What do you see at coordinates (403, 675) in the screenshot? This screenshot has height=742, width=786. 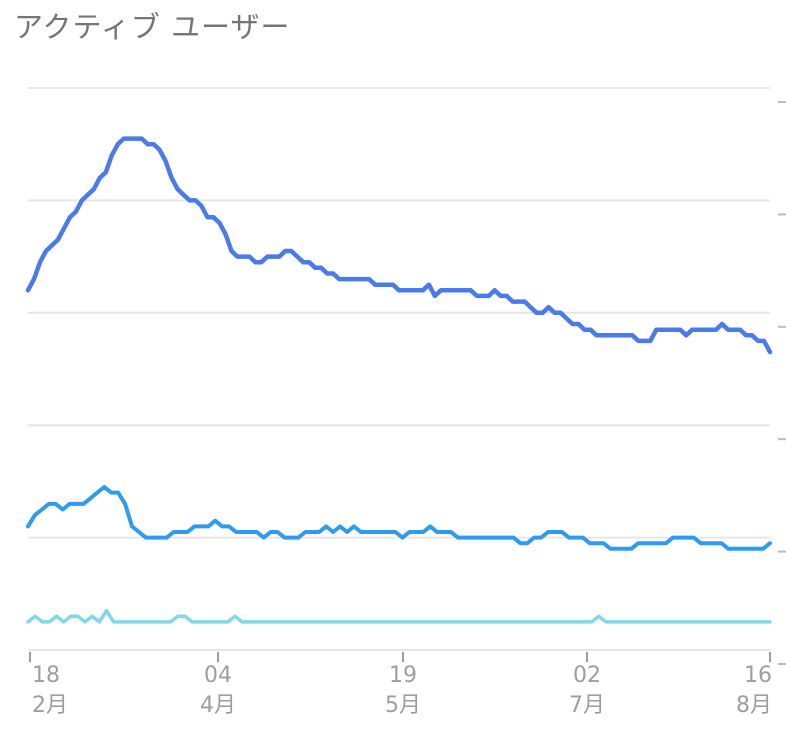 I see `x-tick-day: 19` at bounding box center [403, 675].